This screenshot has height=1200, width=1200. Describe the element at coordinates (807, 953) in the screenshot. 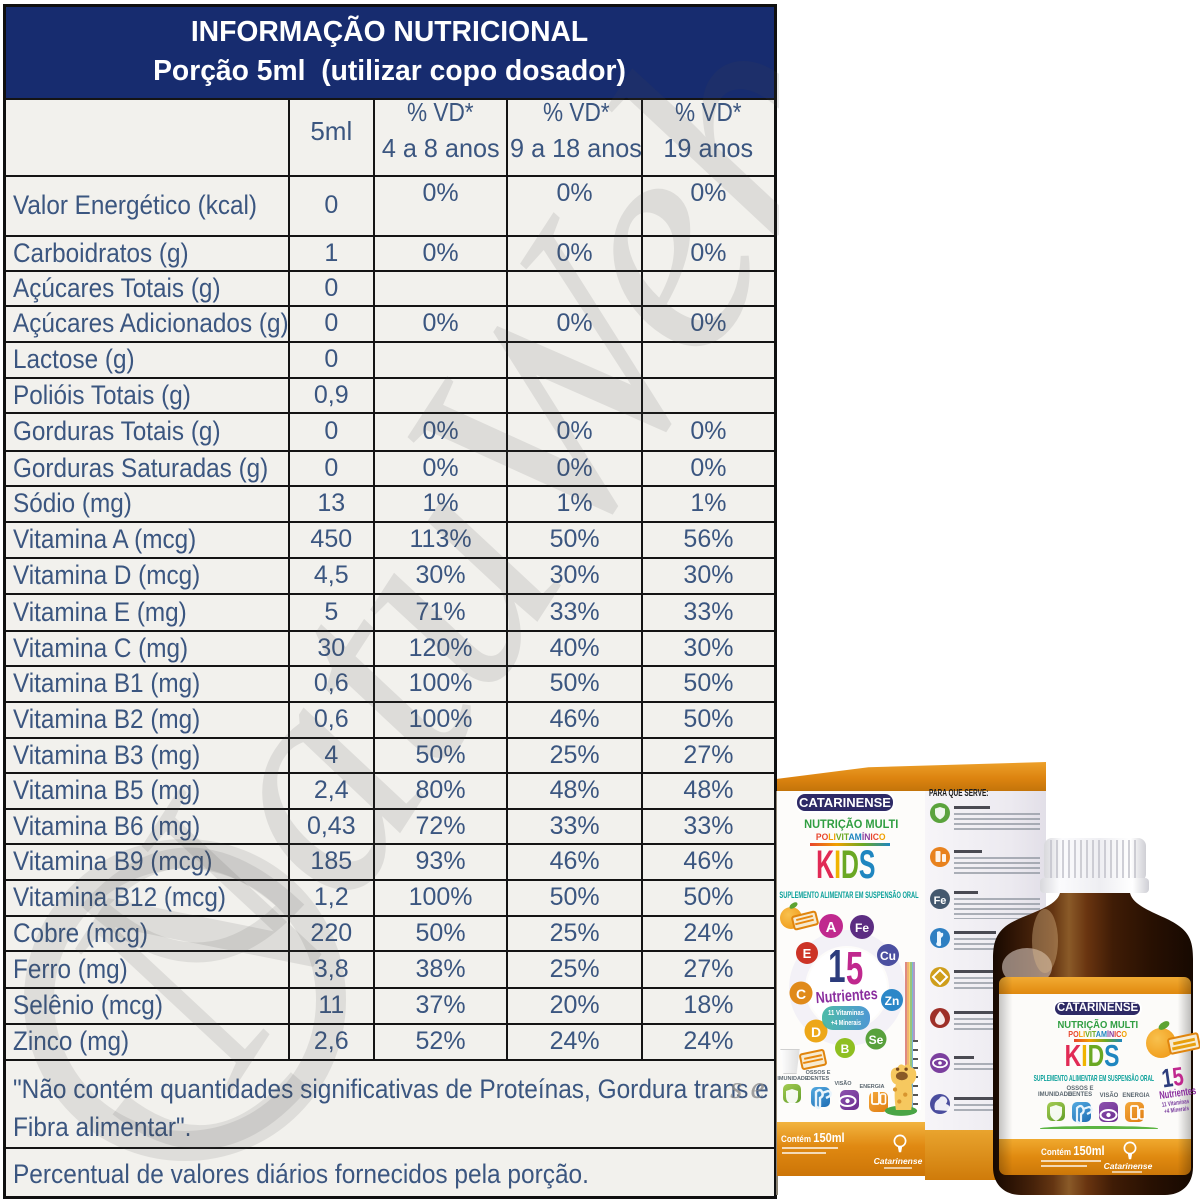

I see `svg-text: E` at that location.